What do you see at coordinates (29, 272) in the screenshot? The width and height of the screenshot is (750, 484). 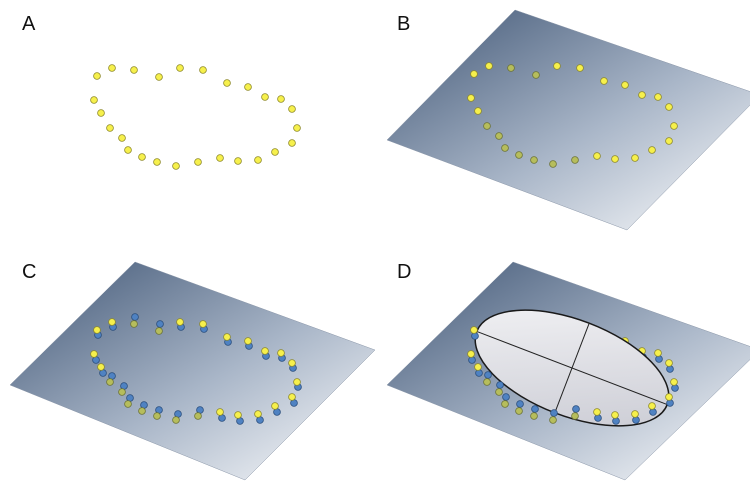 I see `panel-label: C` at bounding box center [29, 272].